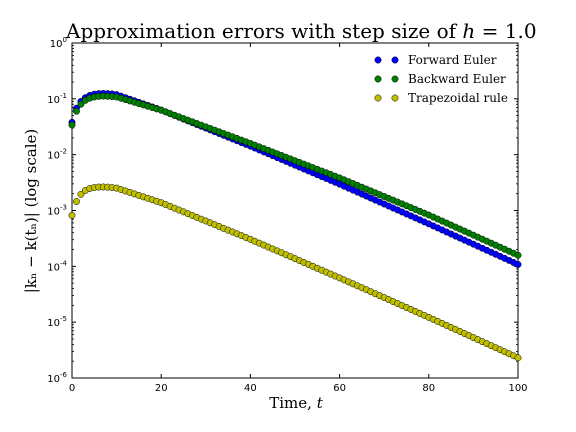 The height and width of the screenshot is (432, 576). What do you see at coordinates (468, 31) in the screenshot?
I see `title-math-h: h` at bounding box center [468, 31].